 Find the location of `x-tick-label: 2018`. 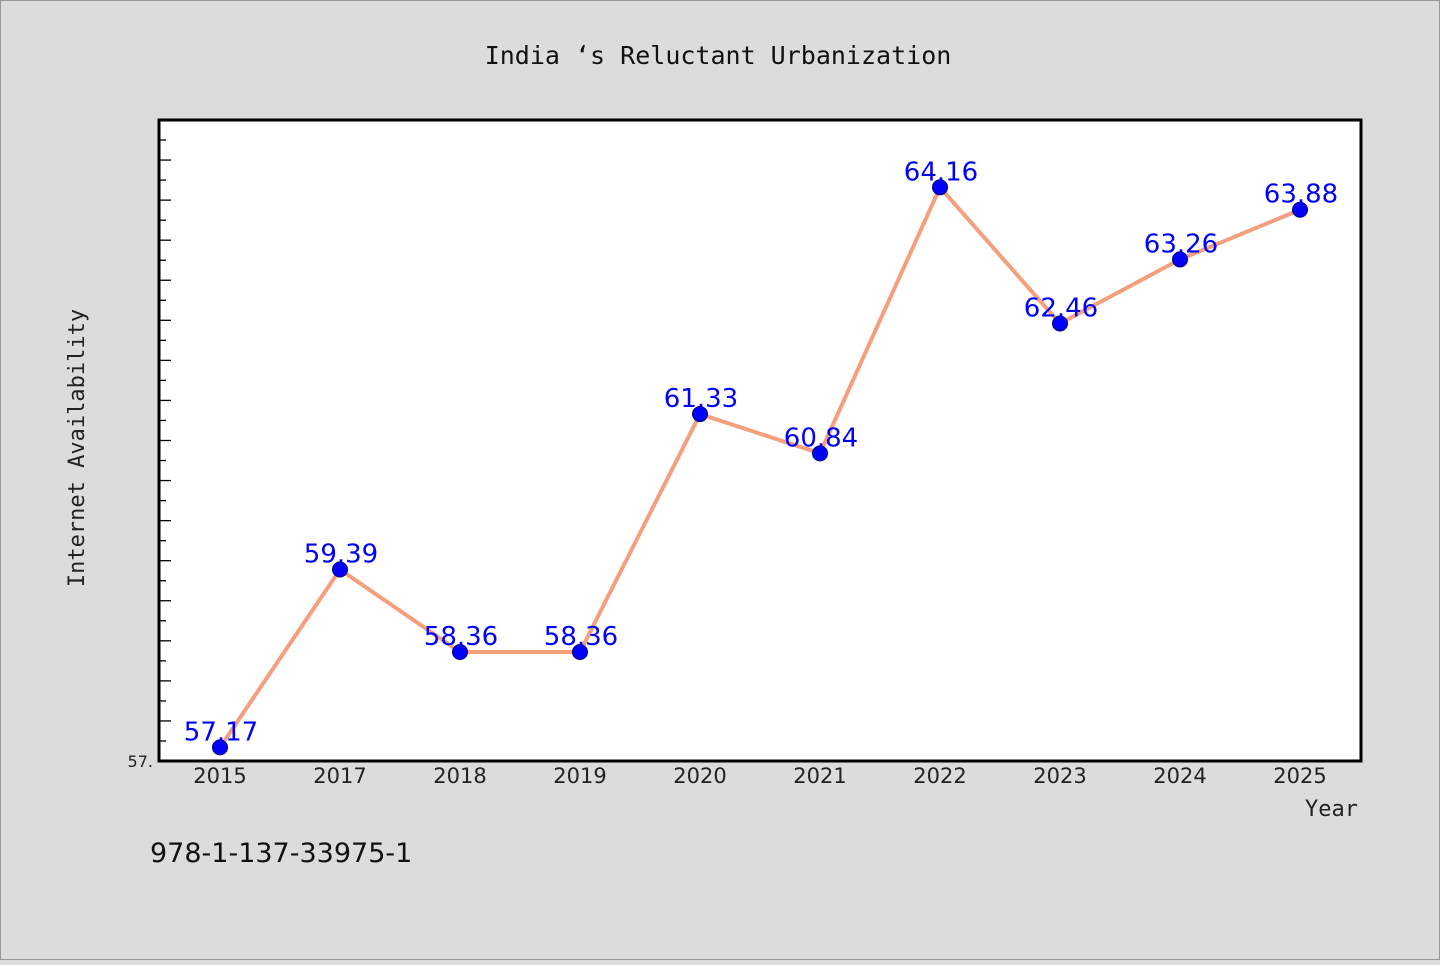

x-tick-label: 2018 is located at coordinates (459, 776).